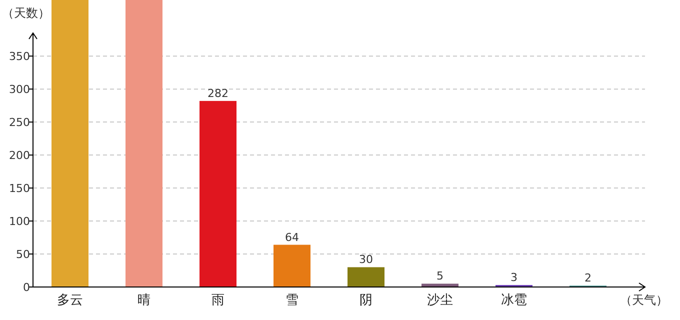  I want to click on y-axis-title: （天数）, so click(26, 13).